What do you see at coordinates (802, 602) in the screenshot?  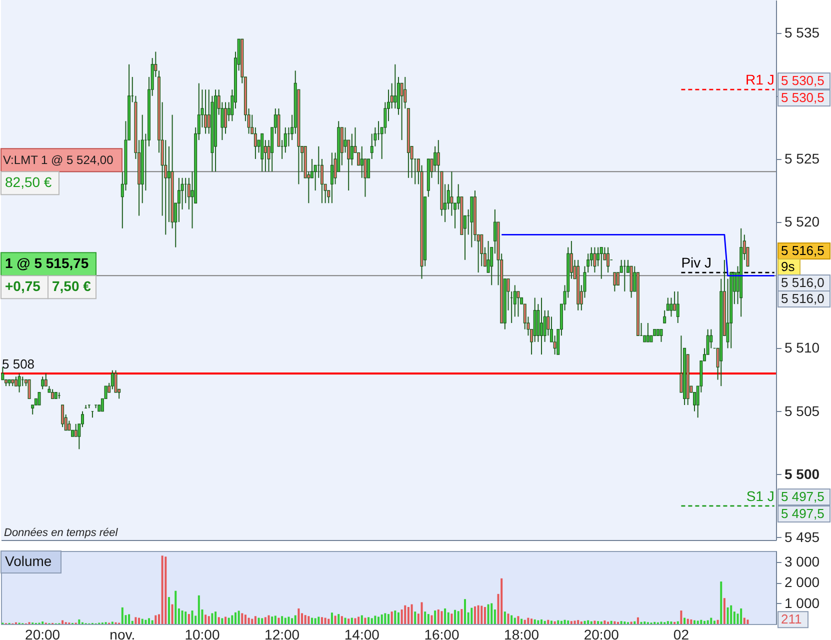 I see `y-tick-label: 1 000` at bounding box center [802, 602].